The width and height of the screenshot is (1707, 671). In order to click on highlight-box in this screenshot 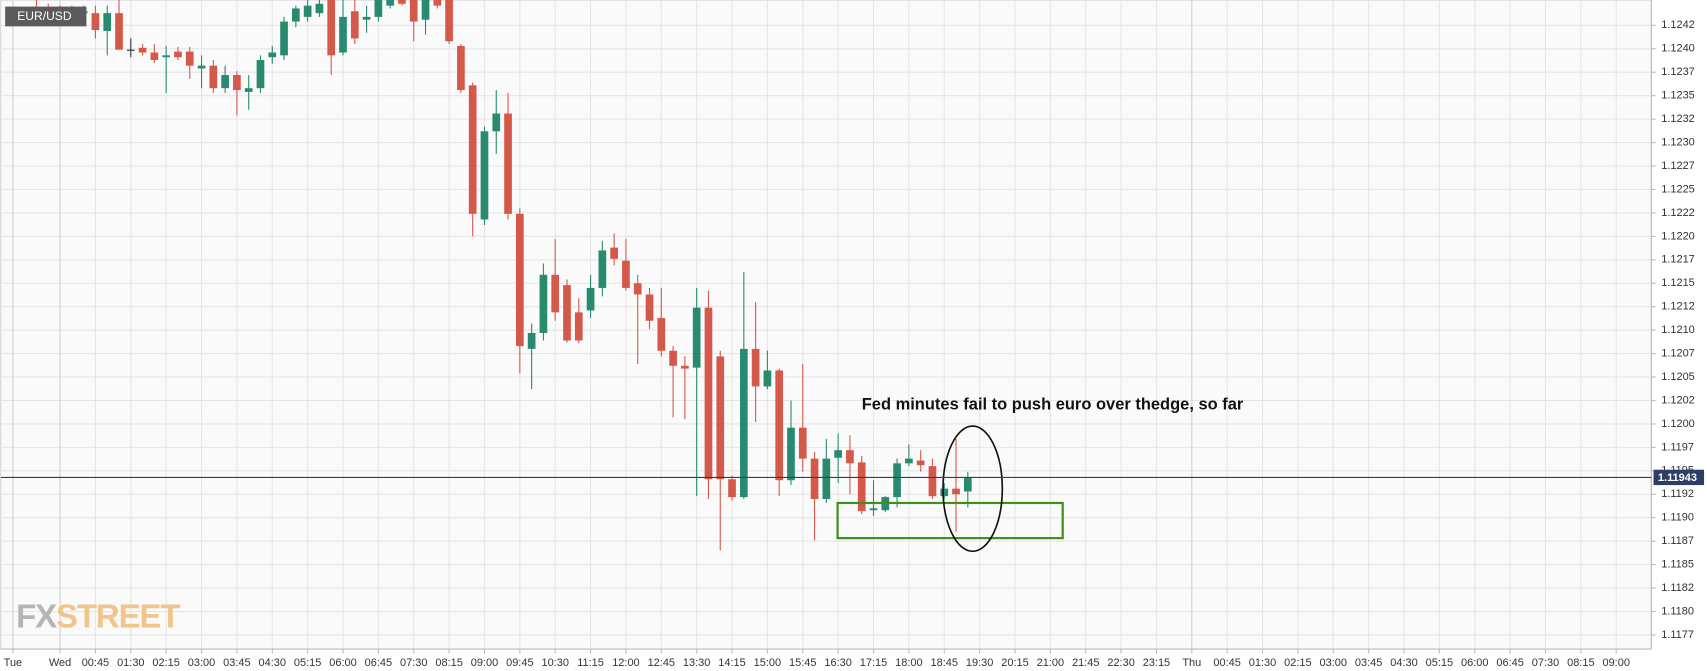, I will do `click(950, 520)`.